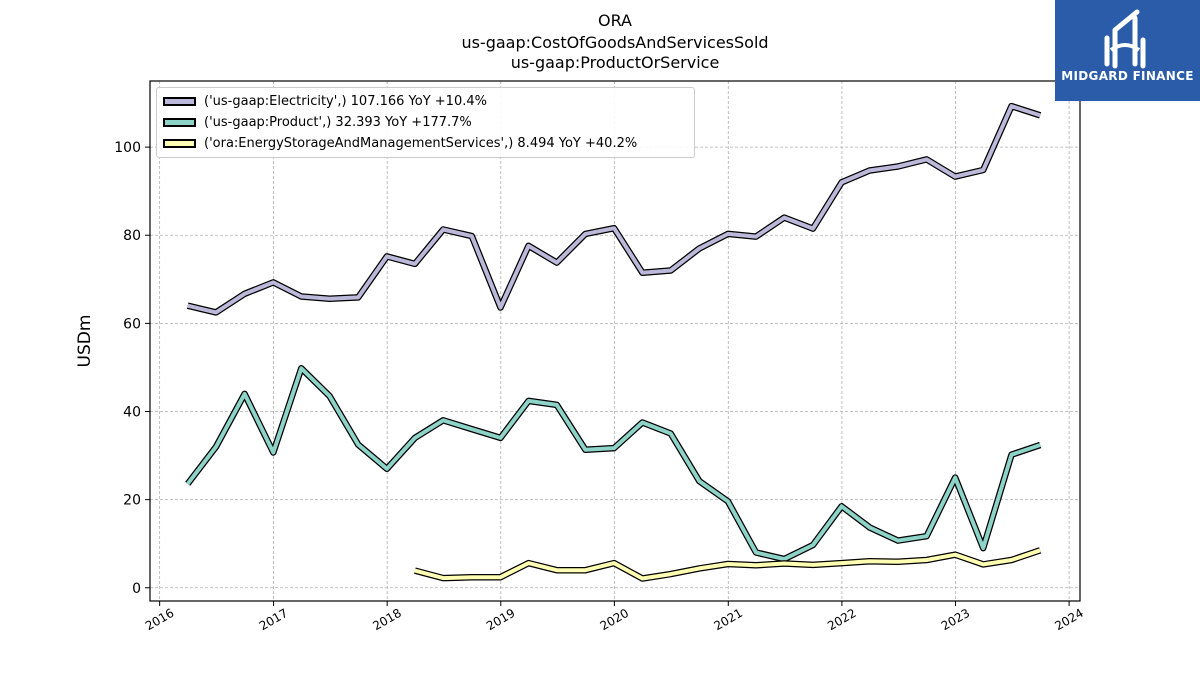 The width and height of the screenshot is (1200, 675). Describe the element at coordinates (127, 148) in the screenshot. I see `y-tick-label: 100` at that location.